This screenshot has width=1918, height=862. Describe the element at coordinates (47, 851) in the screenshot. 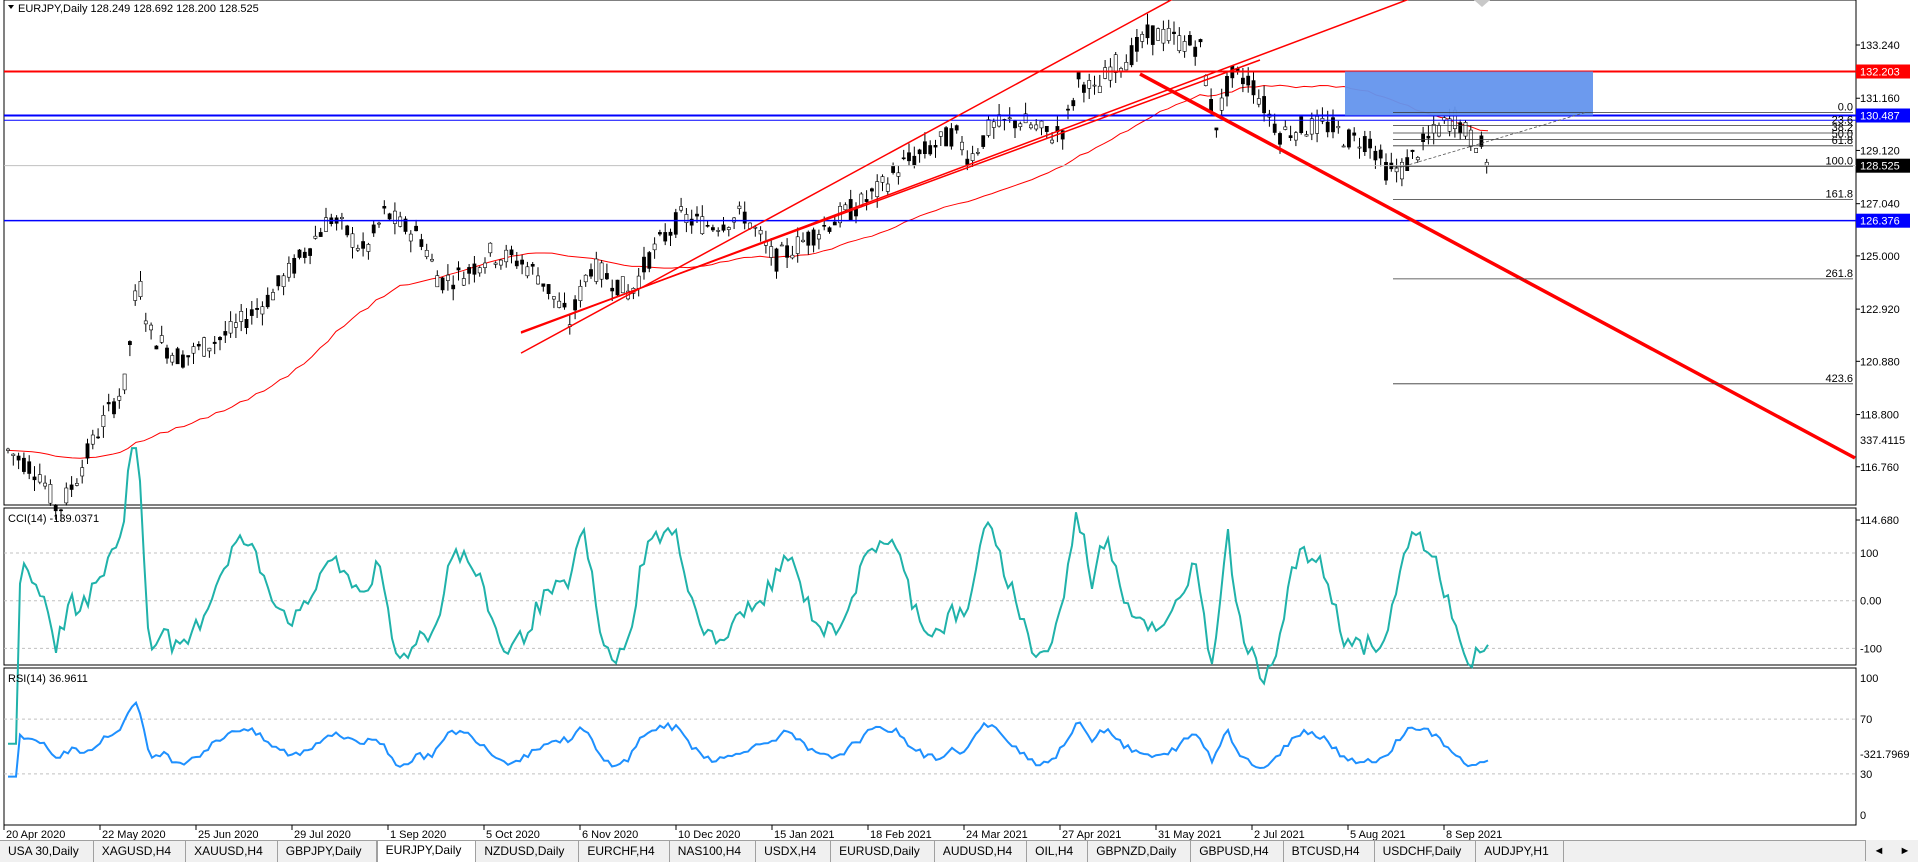

I see `chart-tab: USA 30,Daily` at that location.